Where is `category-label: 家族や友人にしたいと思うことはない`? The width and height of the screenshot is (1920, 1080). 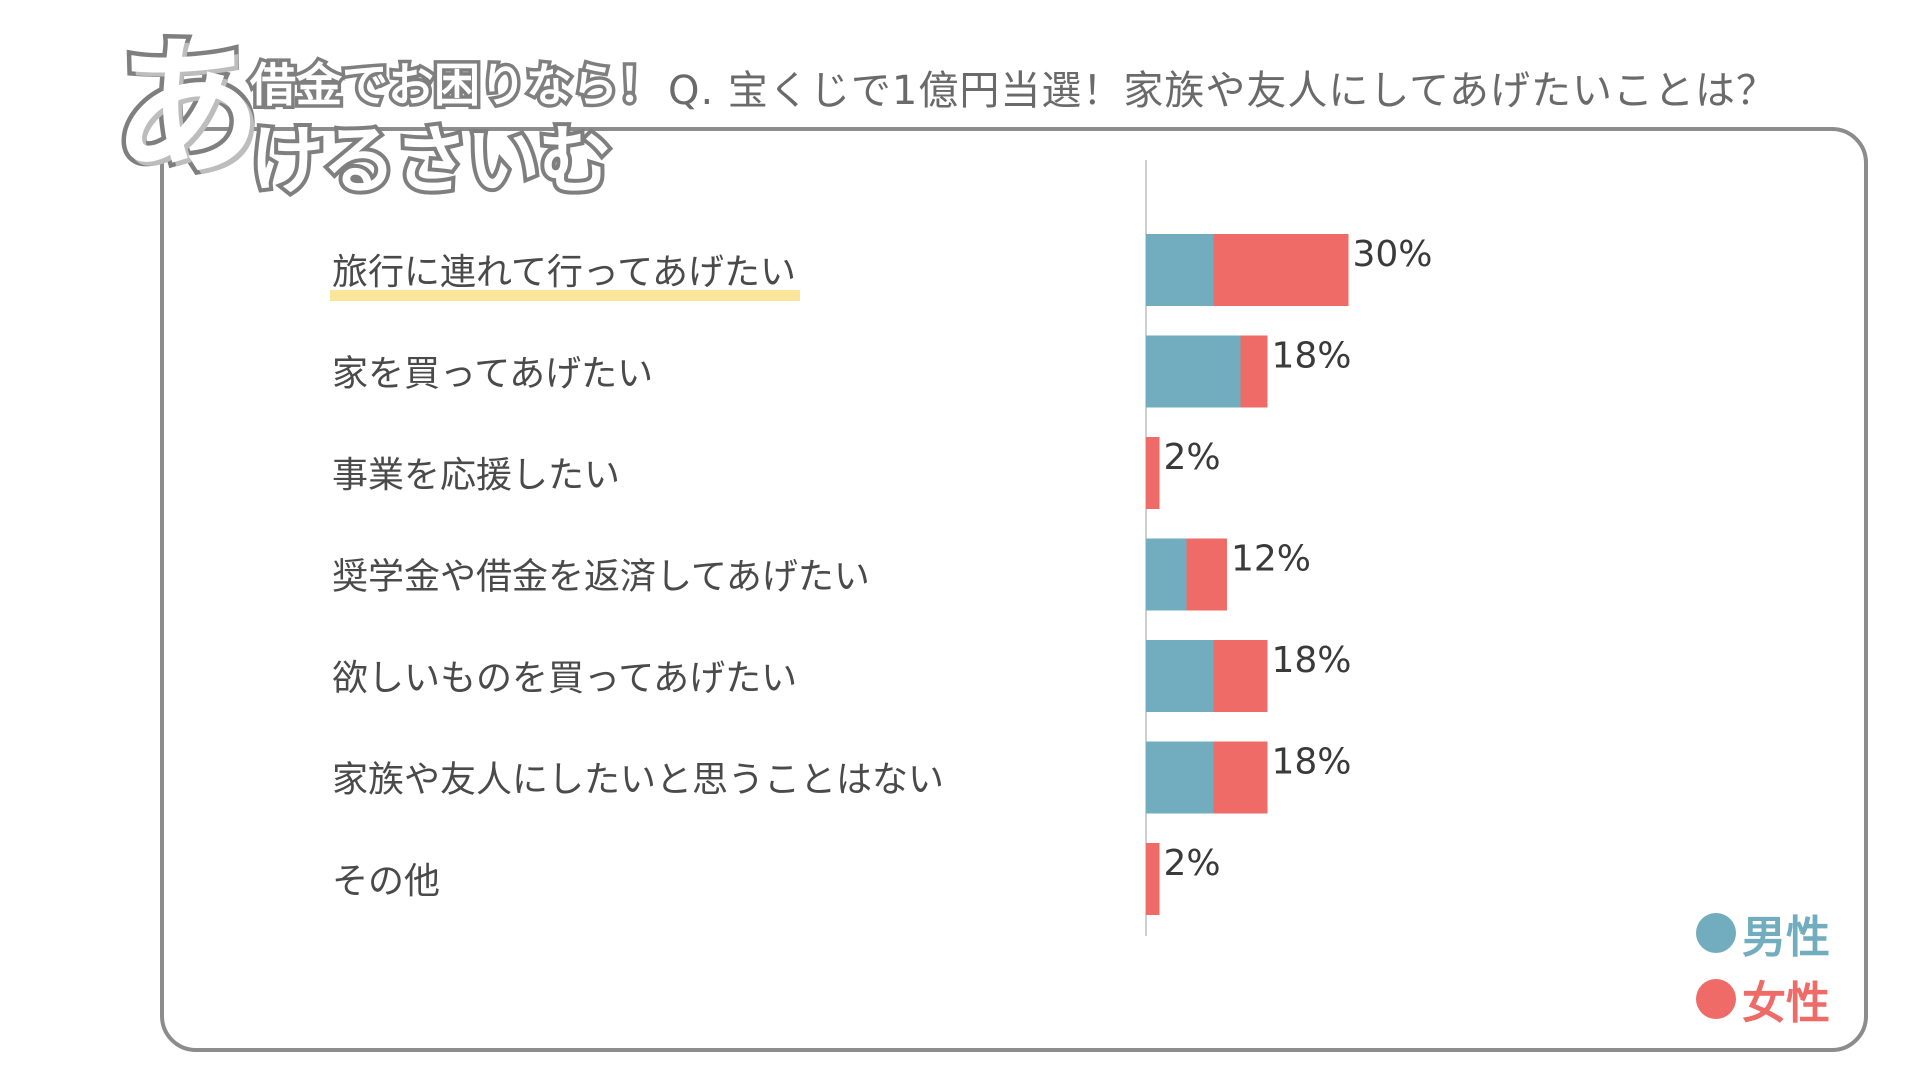
category-label: 家族や友人にしたいと思うことはない is located at coordinates (638, 780).